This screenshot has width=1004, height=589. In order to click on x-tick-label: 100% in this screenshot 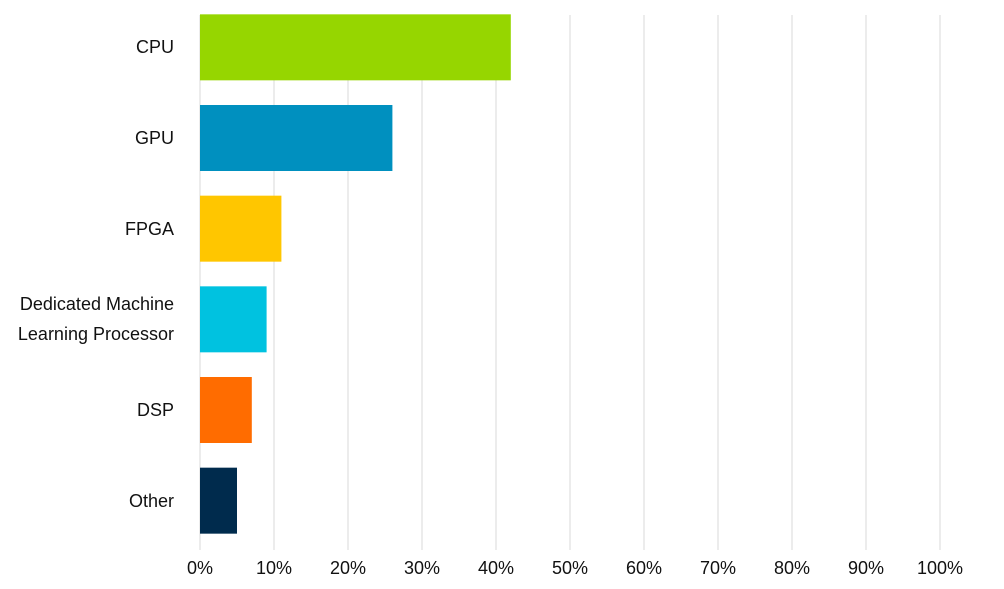, I will do `click(940, 568)`.